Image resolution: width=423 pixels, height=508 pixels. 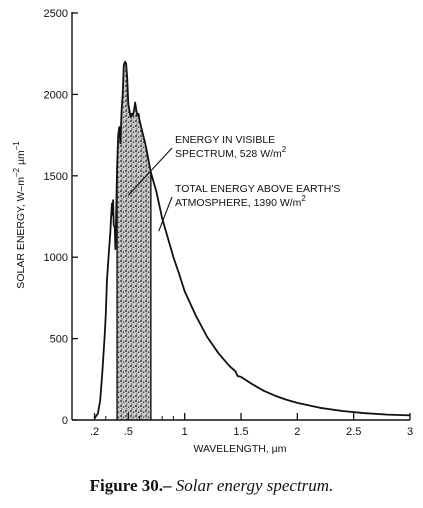 I want to click on annotation-line: ATMOSPHERE, 1390 W/m2, so click(x=240, y=201).